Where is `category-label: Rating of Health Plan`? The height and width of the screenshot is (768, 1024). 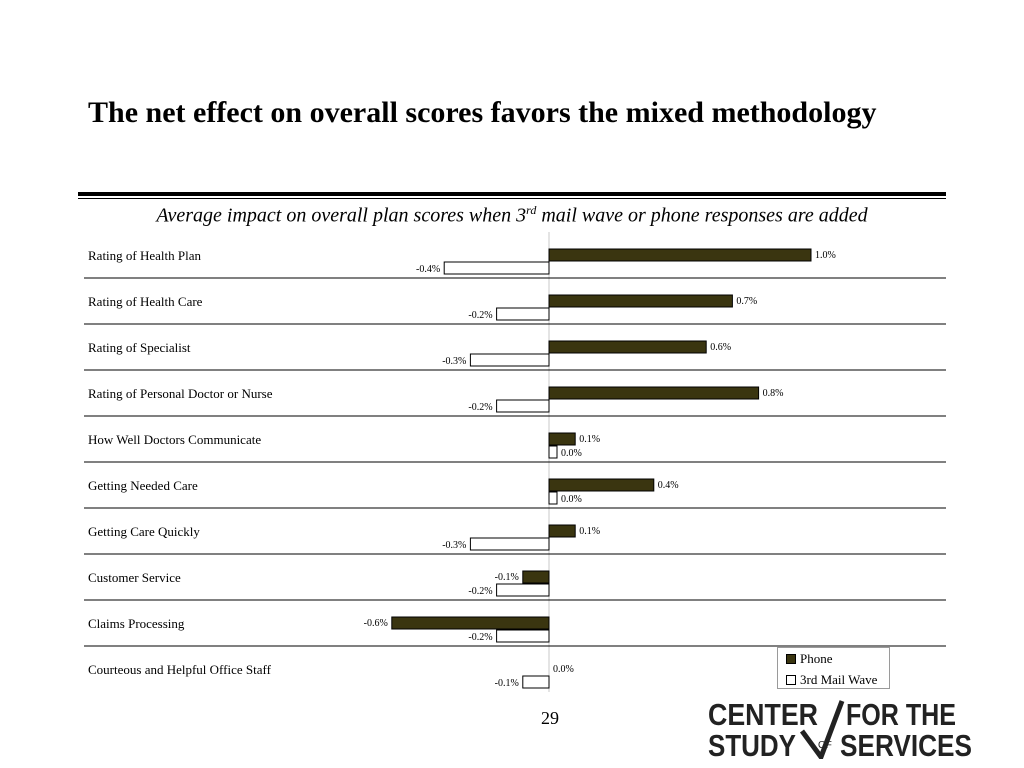 category-label: Rating of Health Plan is located at coordinates (145, 255).